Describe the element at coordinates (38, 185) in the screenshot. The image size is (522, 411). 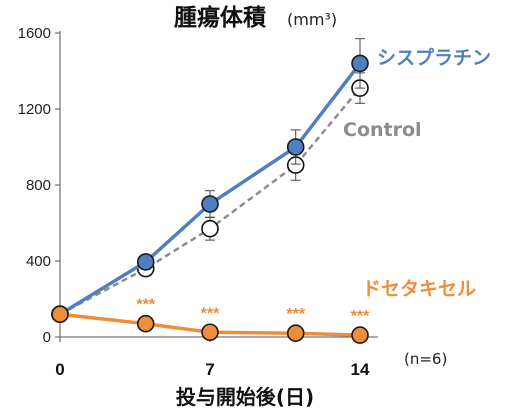
I see `y-tick-label: 800` at that location.